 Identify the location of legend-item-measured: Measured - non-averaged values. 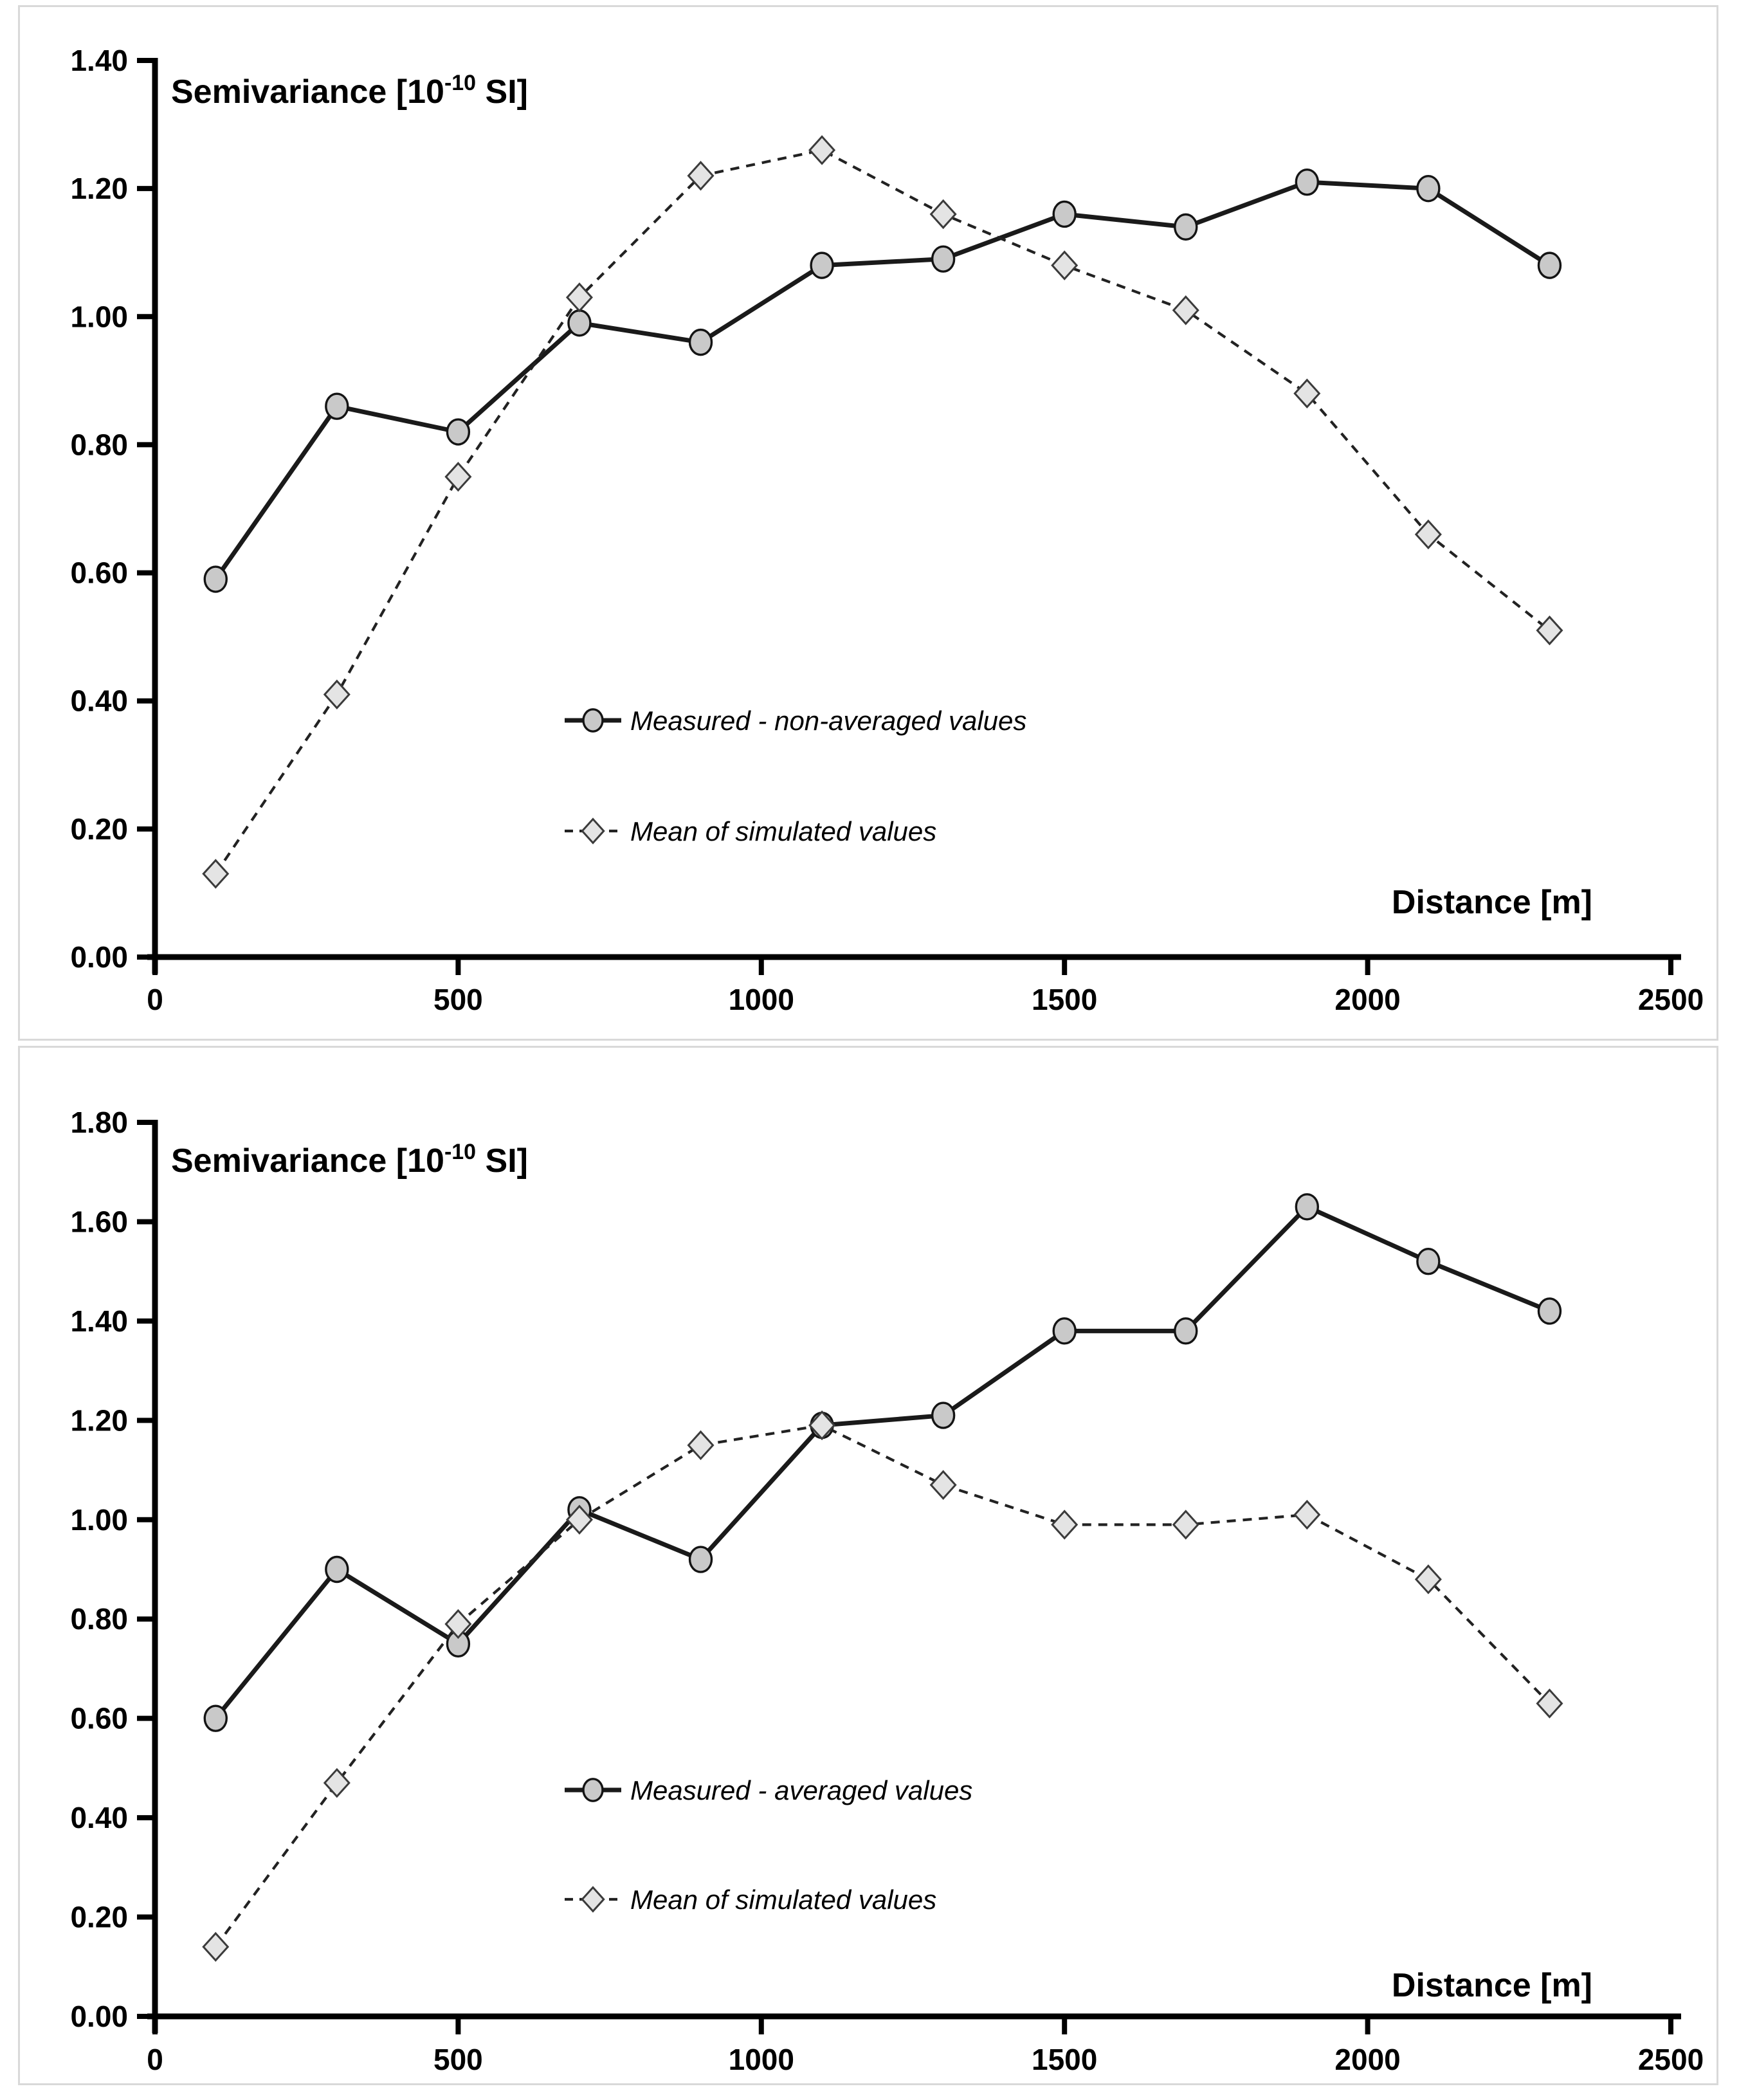
(795, 721).